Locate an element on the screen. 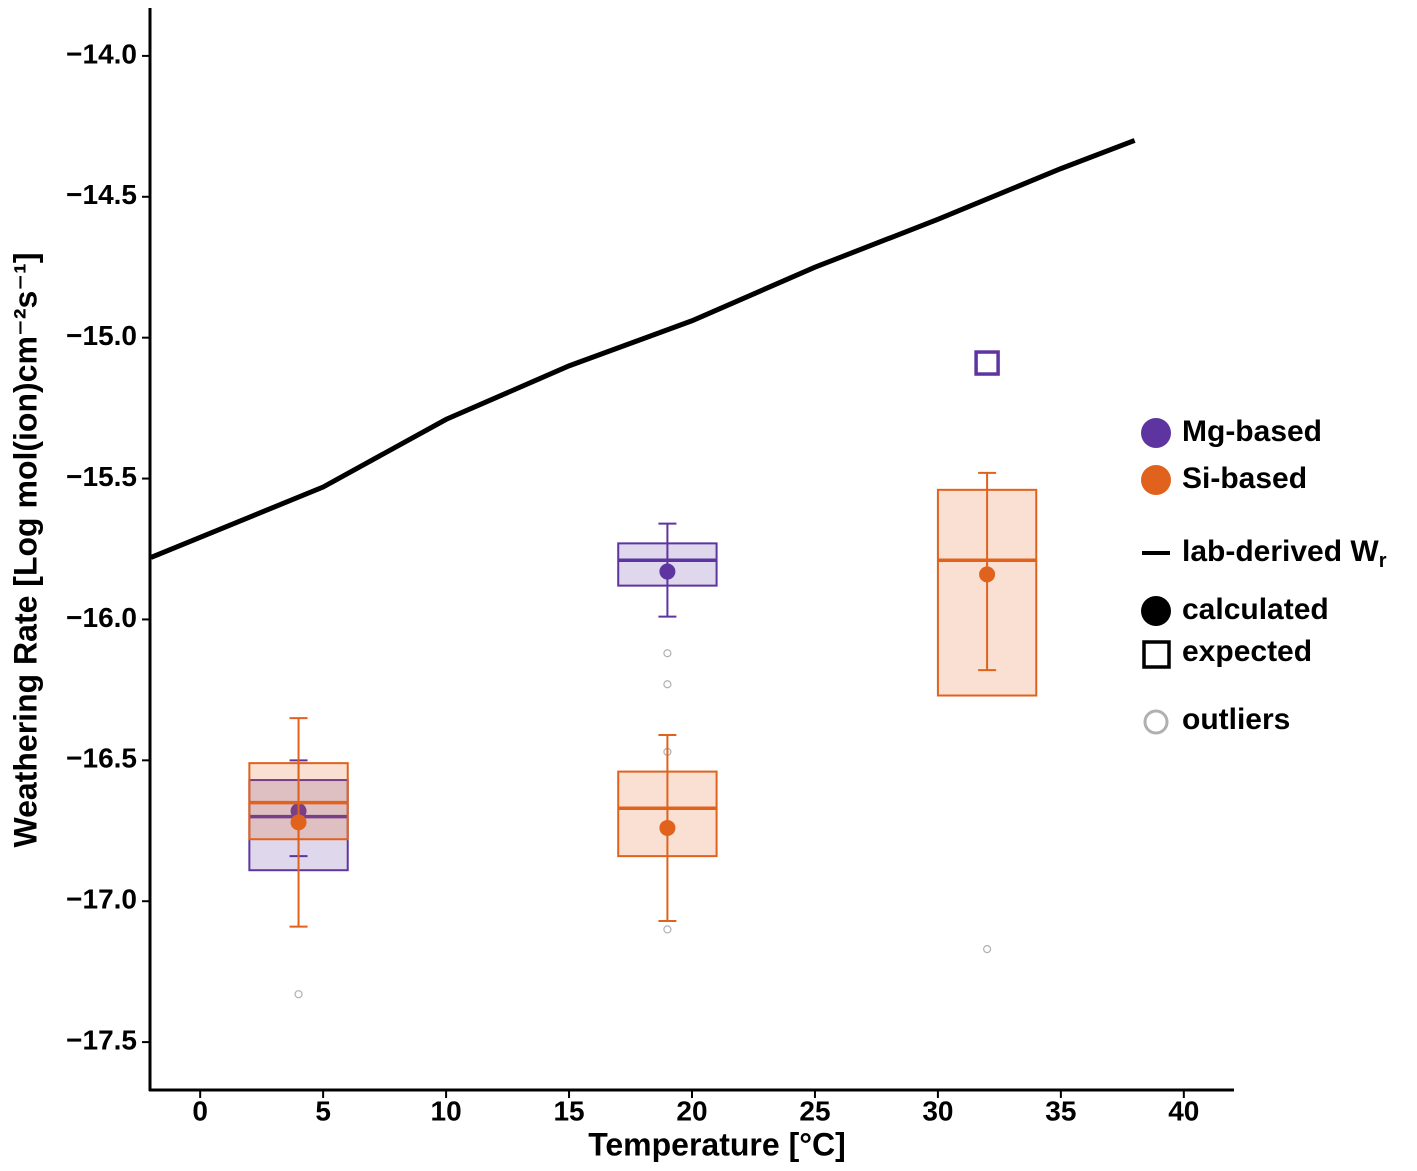 This screenshot has width=1417, height=1171. y-tick-label: −17.0 is located at coordinates (101, 899).